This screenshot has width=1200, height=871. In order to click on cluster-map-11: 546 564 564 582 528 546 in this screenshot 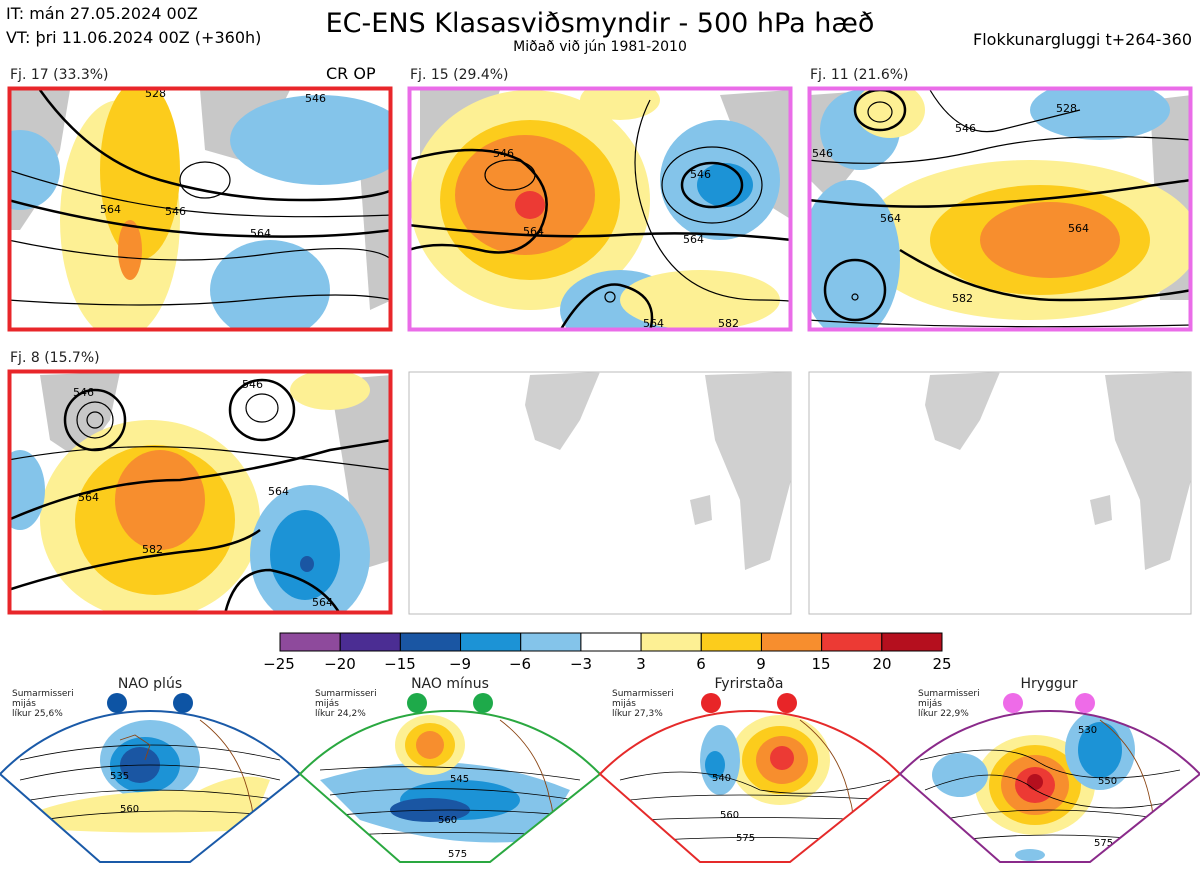, I will do `click(1000, 209)`.